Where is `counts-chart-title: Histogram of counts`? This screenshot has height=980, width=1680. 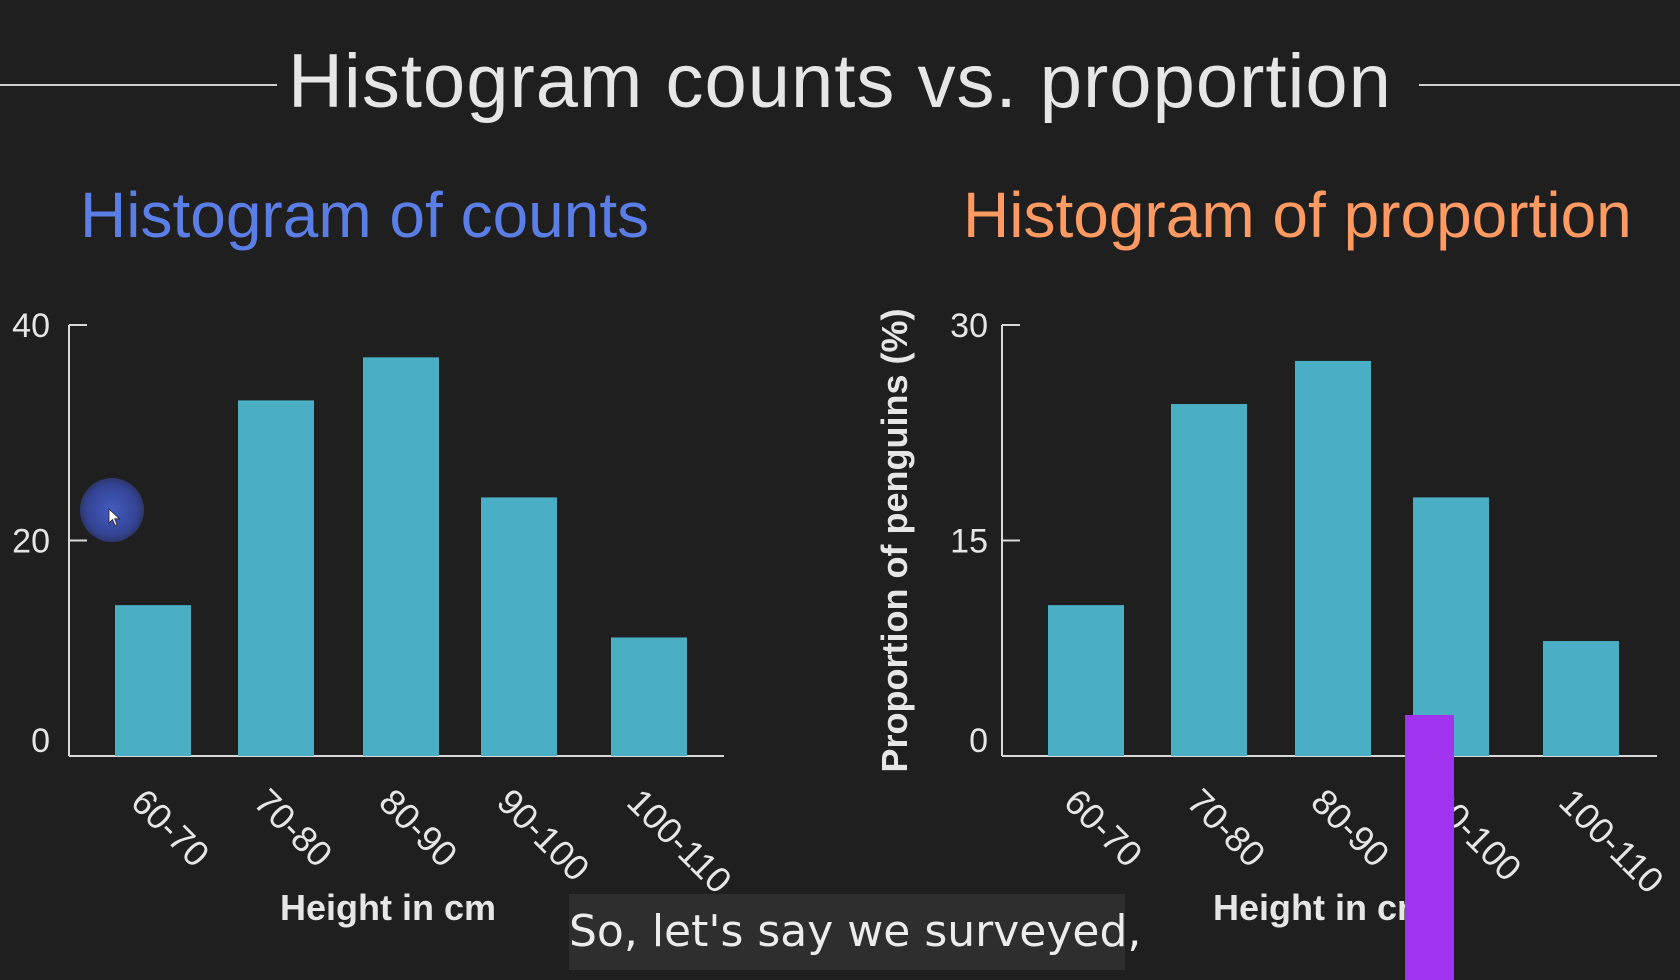
counts-chart-title: Histogram of counts is located at coordinates (365, 215).